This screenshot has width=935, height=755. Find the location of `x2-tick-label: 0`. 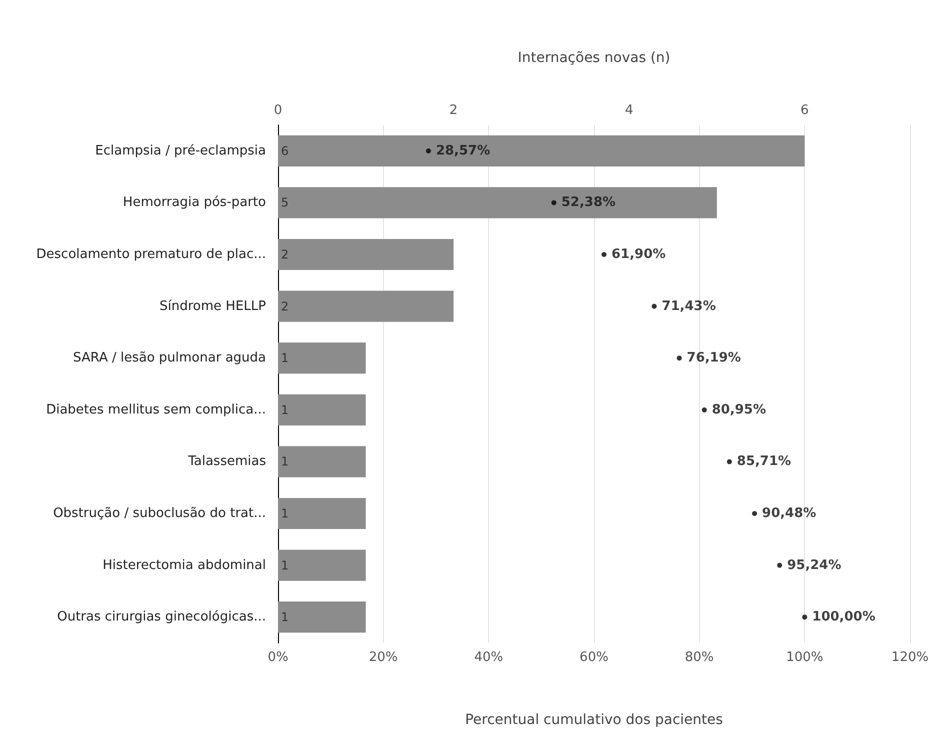

x2-tick-label: 0 is located at coordinates (278, 110).